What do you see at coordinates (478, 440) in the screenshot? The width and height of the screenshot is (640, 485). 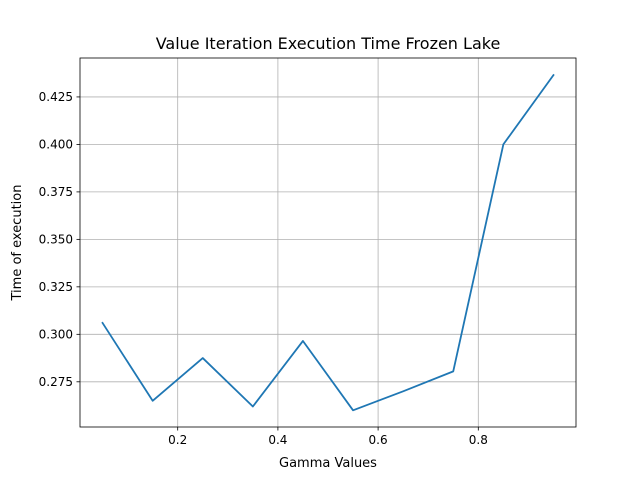 I see `x-tick-label: 0.8` at bounding box center [478, 440].